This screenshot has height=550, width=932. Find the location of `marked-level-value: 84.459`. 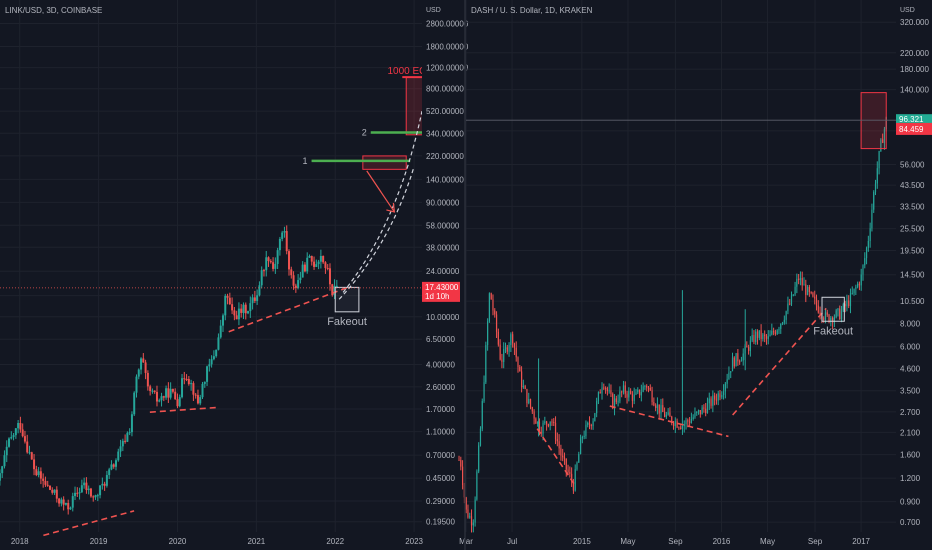

marked-level-value: 84.459 is located at coordinates (911, 129).